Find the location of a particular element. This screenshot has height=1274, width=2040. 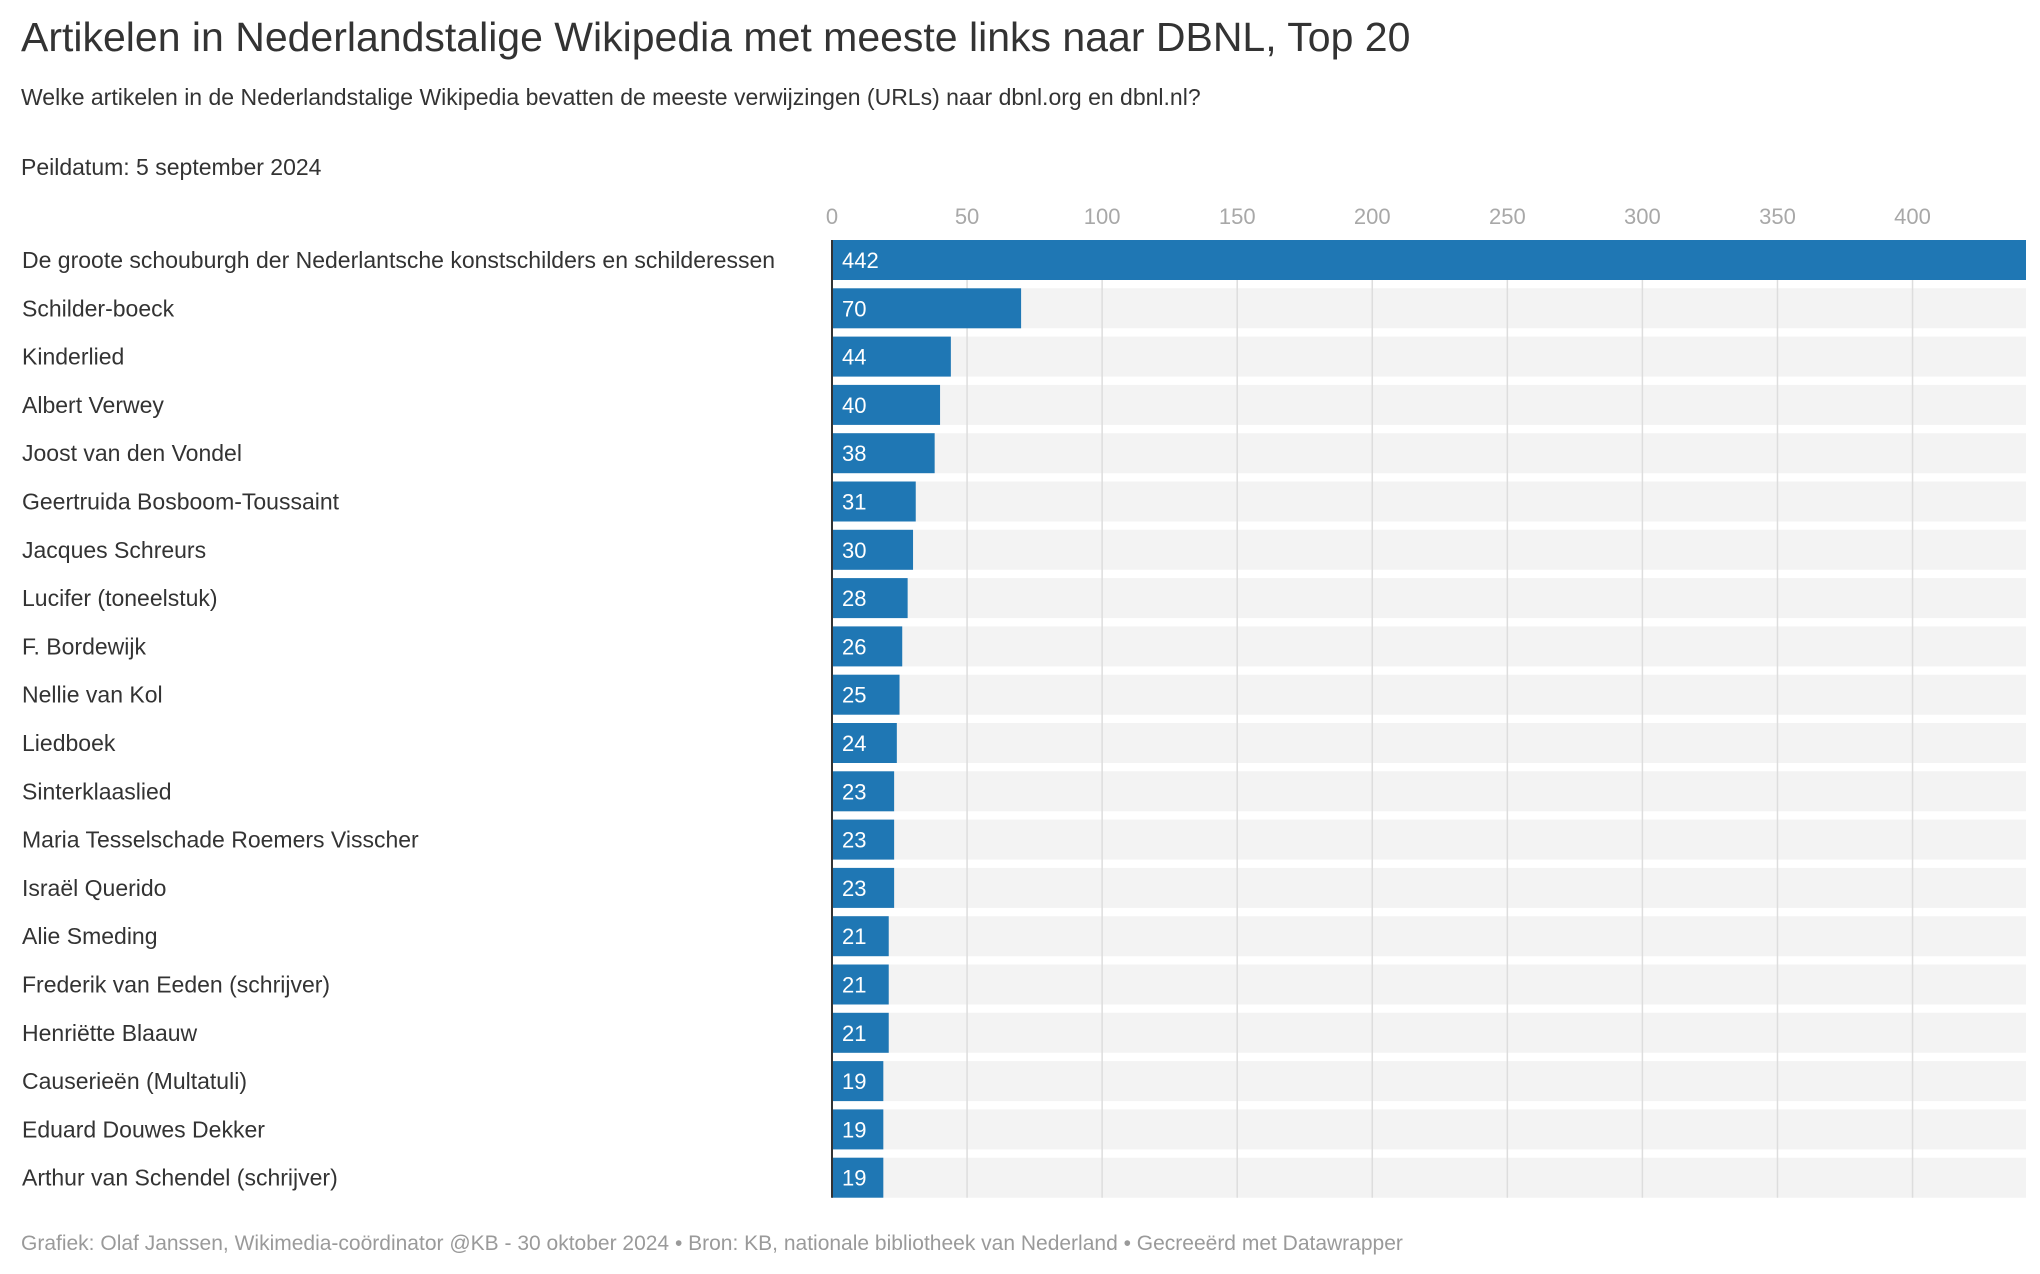

reference-date-note: Peildatum: 5 september 2024 is located at coordinates (171, 167).